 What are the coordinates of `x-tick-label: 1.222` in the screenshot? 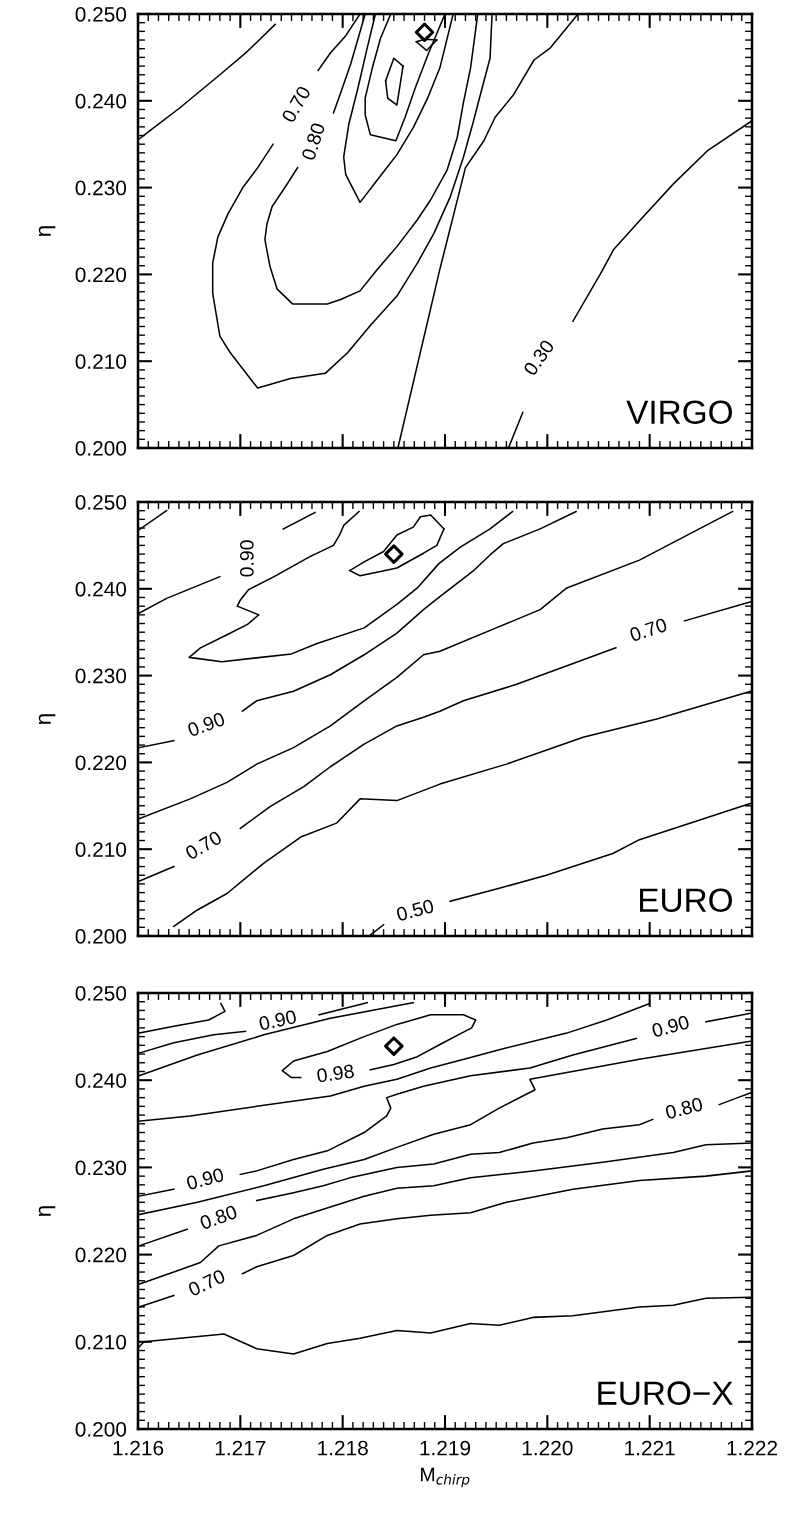 It's located at (752, 1448).